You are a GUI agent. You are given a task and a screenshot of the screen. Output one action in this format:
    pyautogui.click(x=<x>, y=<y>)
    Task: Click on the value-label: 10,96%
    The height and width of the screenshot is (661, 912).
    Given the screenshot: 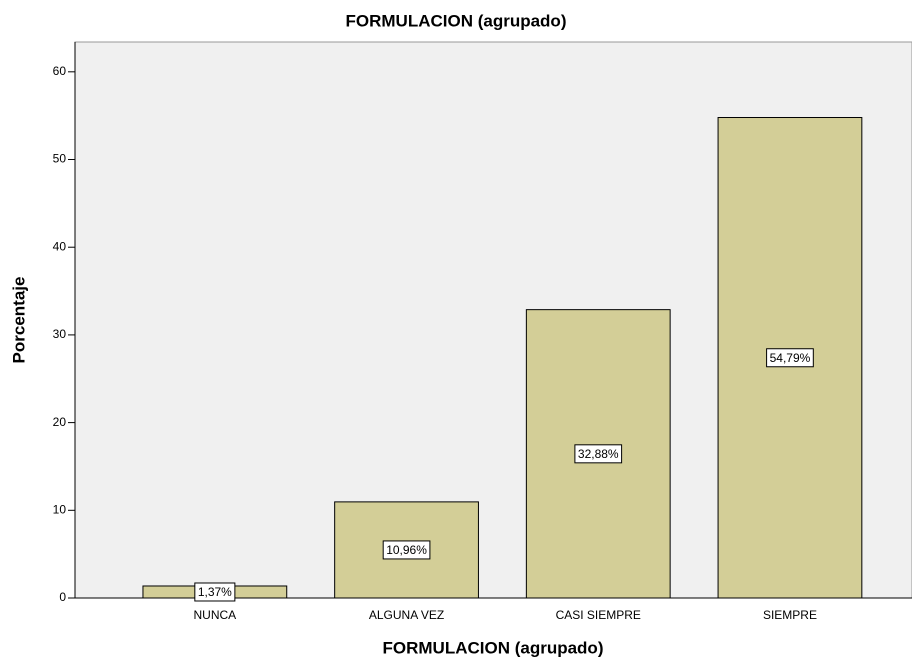 What is the action you would take?
    pyautogui.click(x=406, y=550)
    